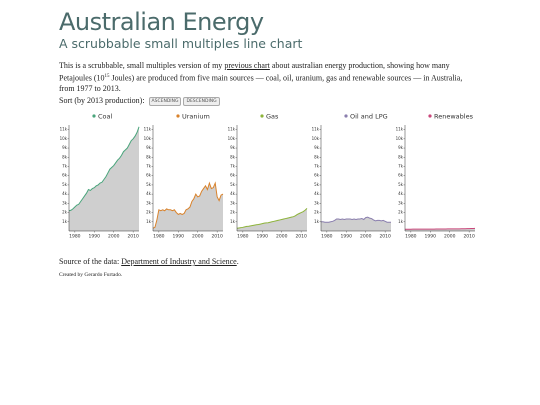 The width and height of the screenshot is (540, 405). Describe the element at coordinates (161, 22) in the screenshot. I see `title: Australian Energy` at that location.